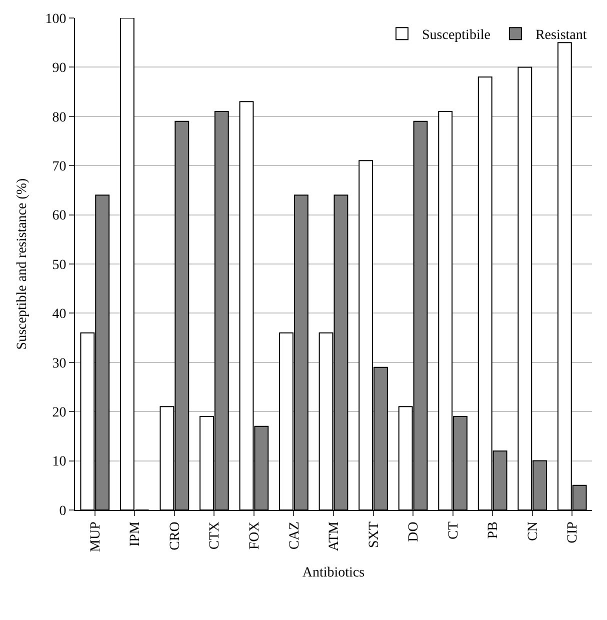  What do you see at coordinates (22, 264) in the screenshot?
I see `y-axis-title: Susceptible and resistance (%)` at bounding box center [22, 264].